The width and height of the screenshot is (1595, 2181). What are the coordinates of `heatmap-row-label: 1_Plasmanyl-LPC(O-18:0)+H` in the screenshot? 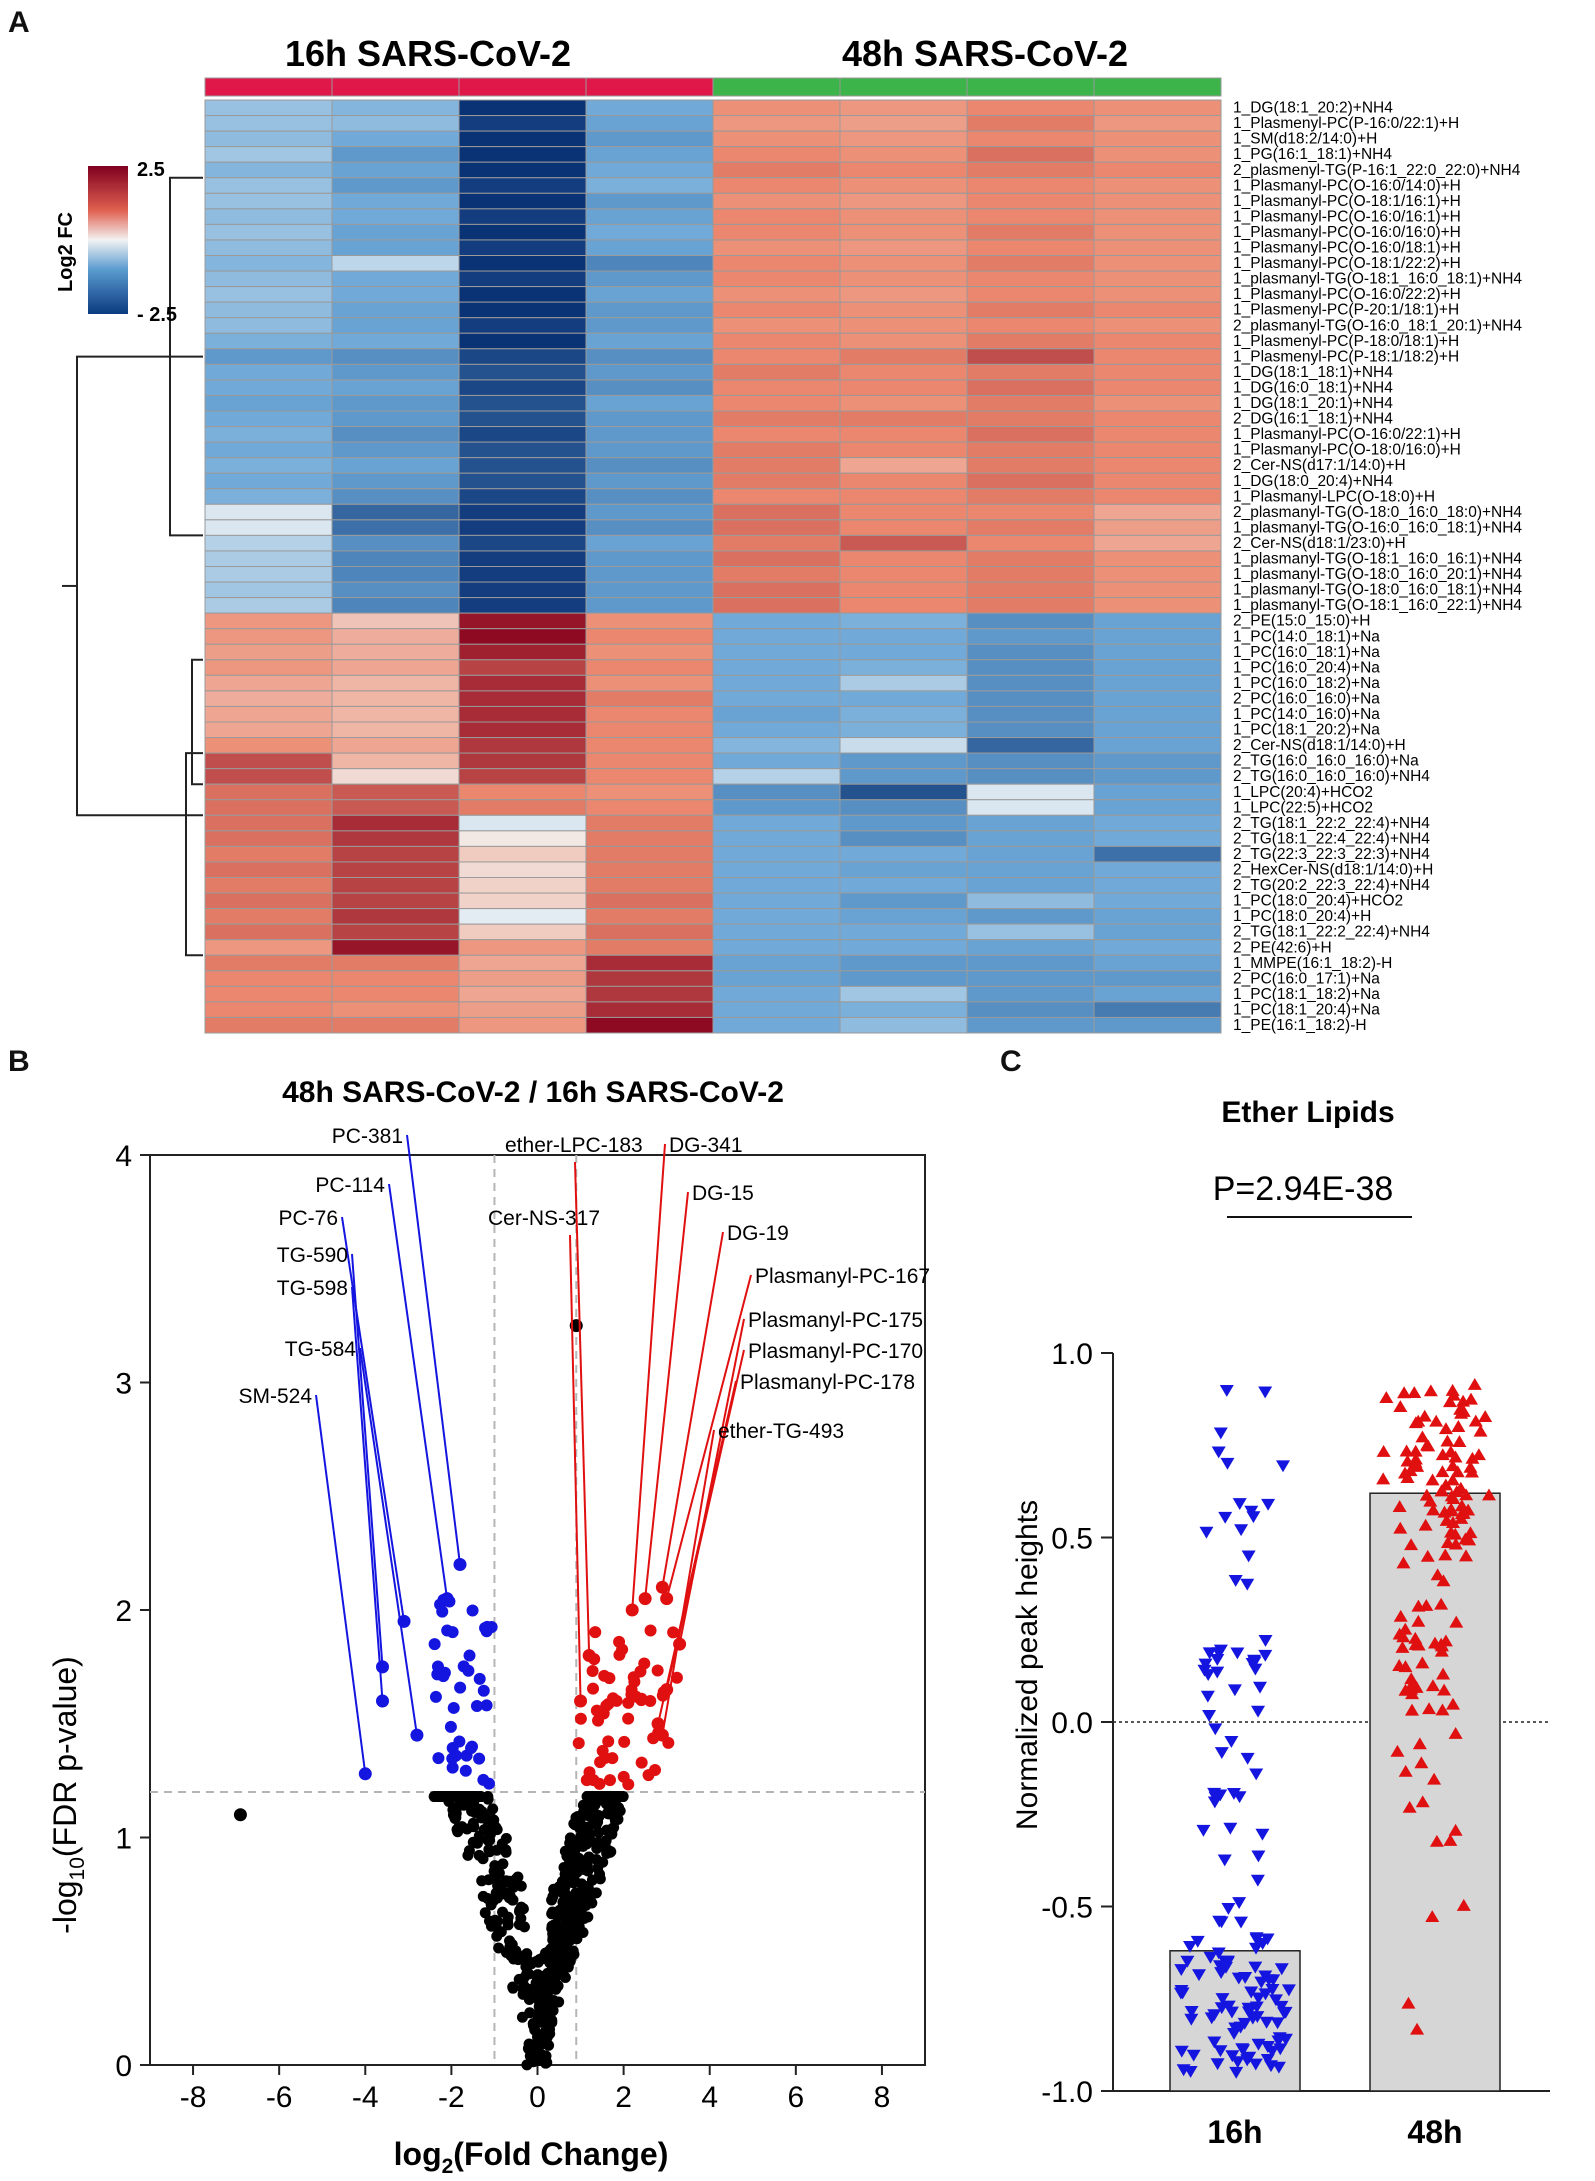 It's located at (1334, 496).